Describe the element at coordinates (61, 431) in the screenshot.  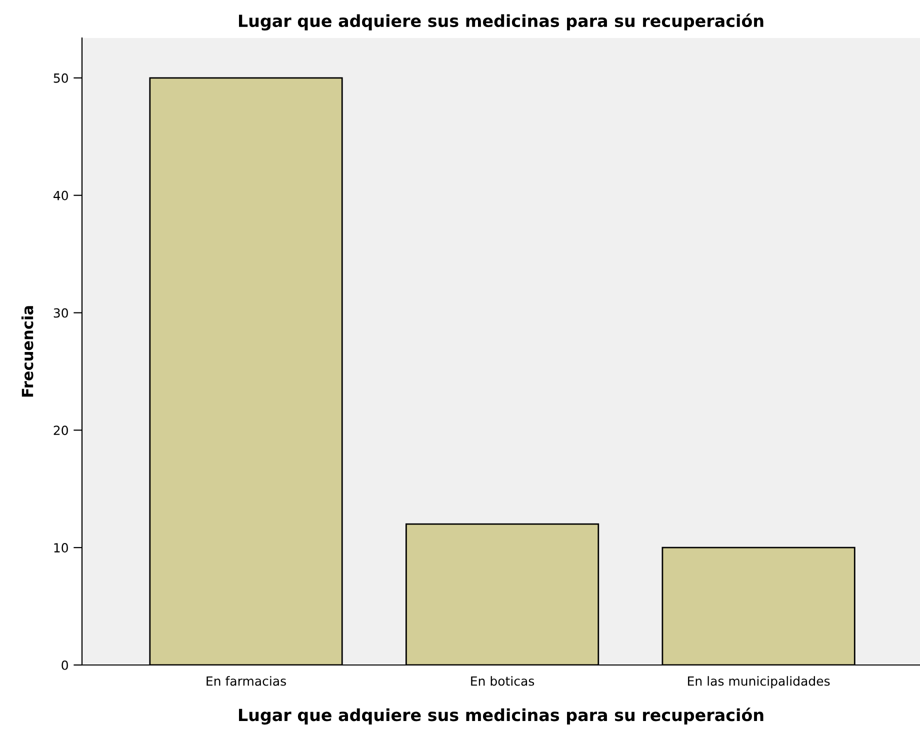
I see `y-tick-label: 20` at that location.